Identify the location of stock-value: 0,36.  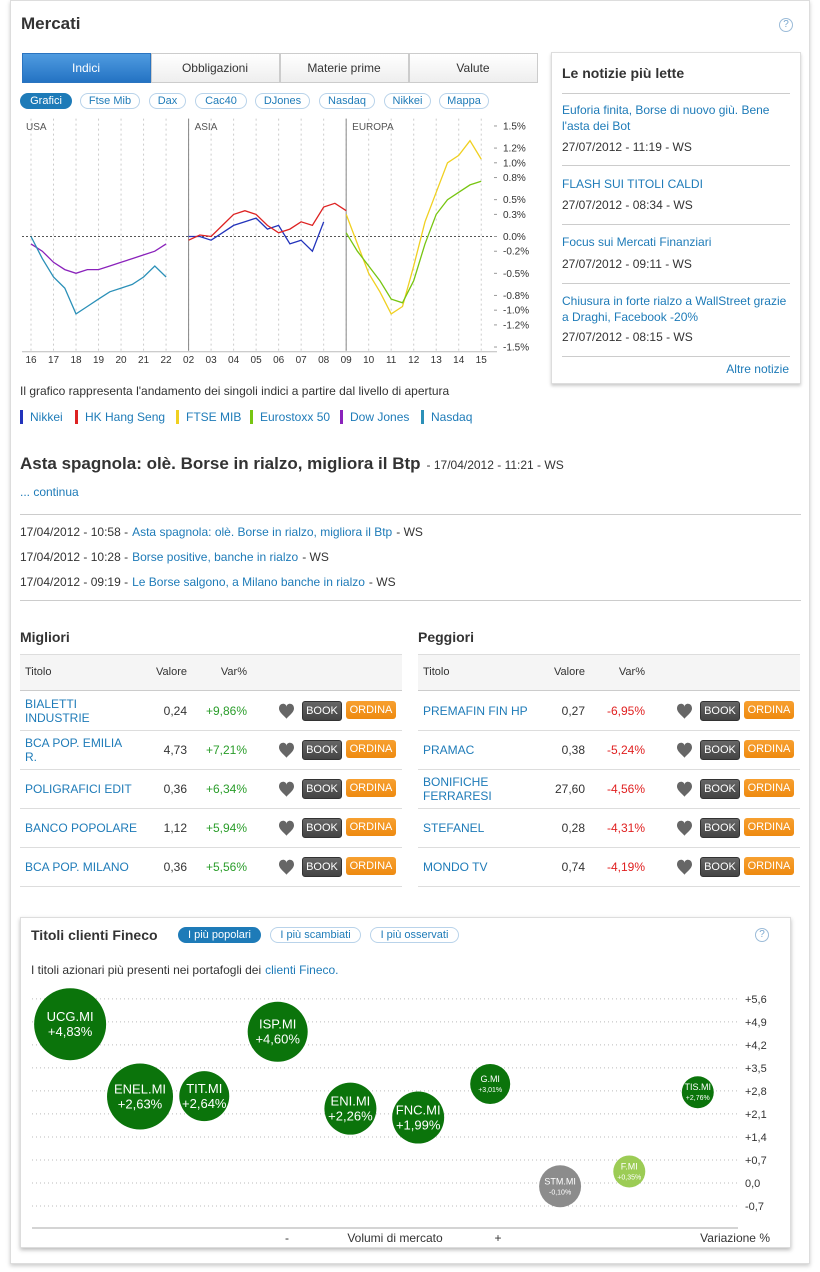
(175, 867).